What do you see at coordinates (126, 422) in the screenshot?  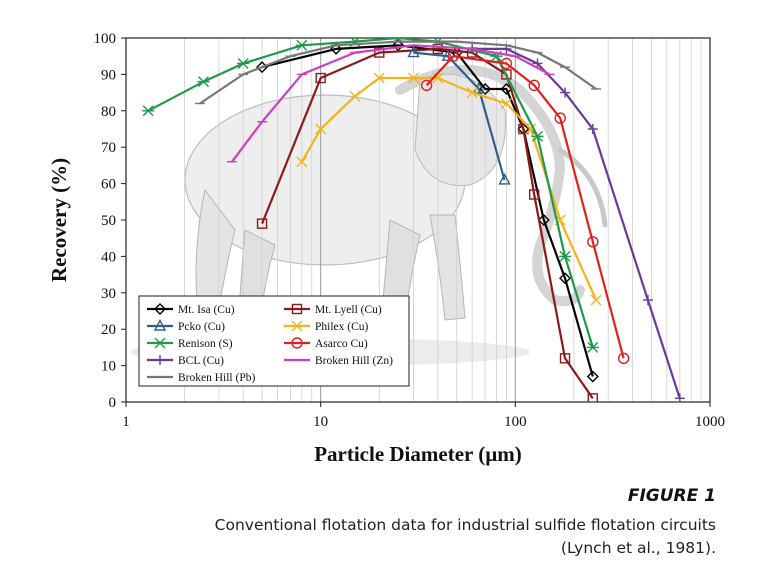 I see `x-tick-label: 1` at bounding box center [126, 422].